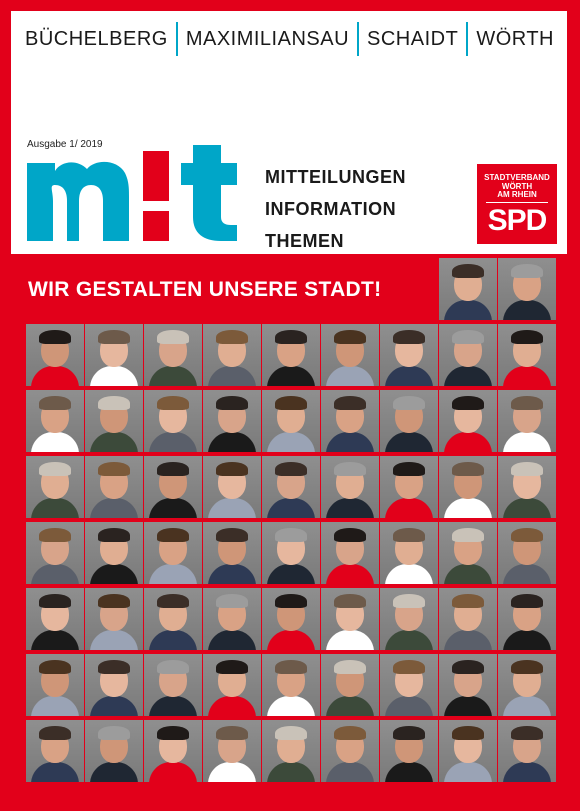 The width and height of the screenshot is (580, 811). What do you see at coordinates (267, 39) in the screenshot?
I see `town-maximiliansau: MAXIMILIANSAU` at bounding box center [267, 39].